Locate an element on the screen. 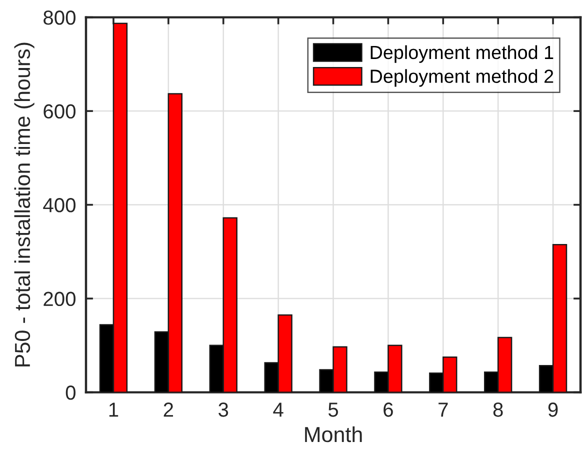 The height and width of the screenshot is (459, 582). x-tick-label: 2 is located at coordinates (169, 409).